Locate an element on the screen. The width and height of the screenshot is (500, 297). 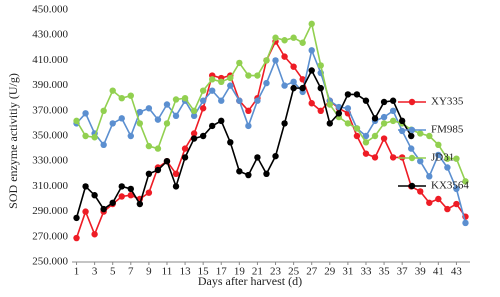
y-tick-label: 410.000 is located at coordinates (50, 60).